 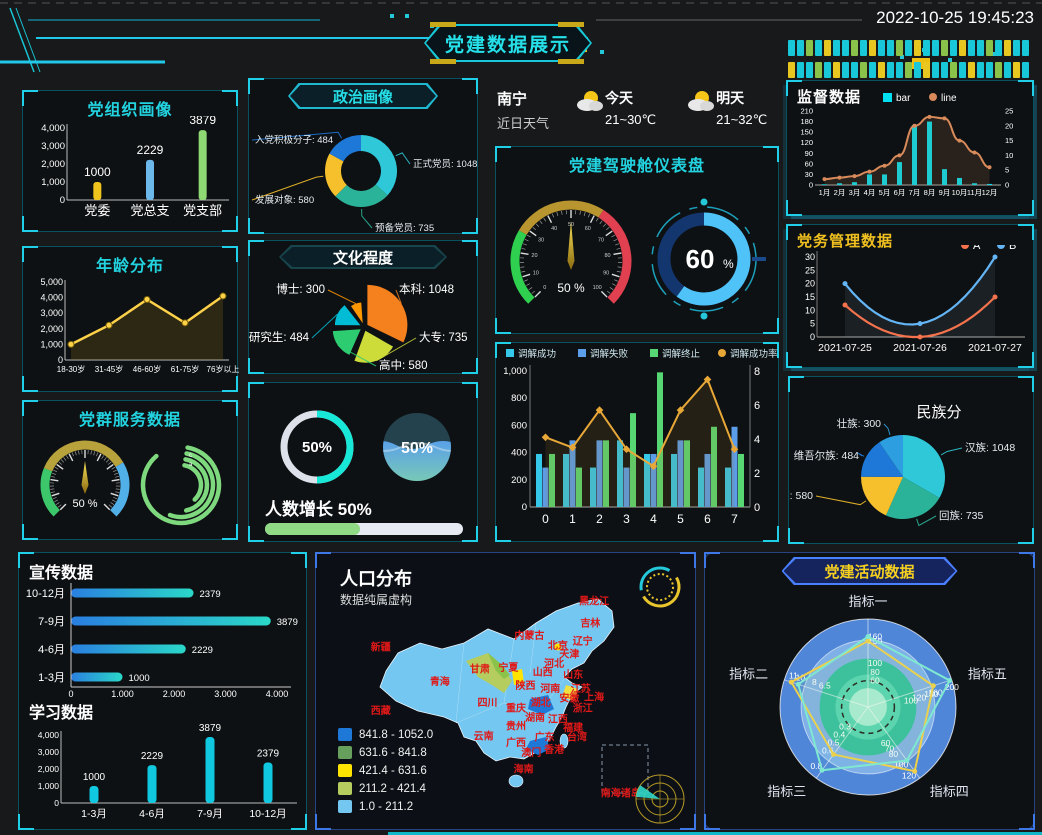 I want to click on svg-text: 25, so click(x=1009, y=111).